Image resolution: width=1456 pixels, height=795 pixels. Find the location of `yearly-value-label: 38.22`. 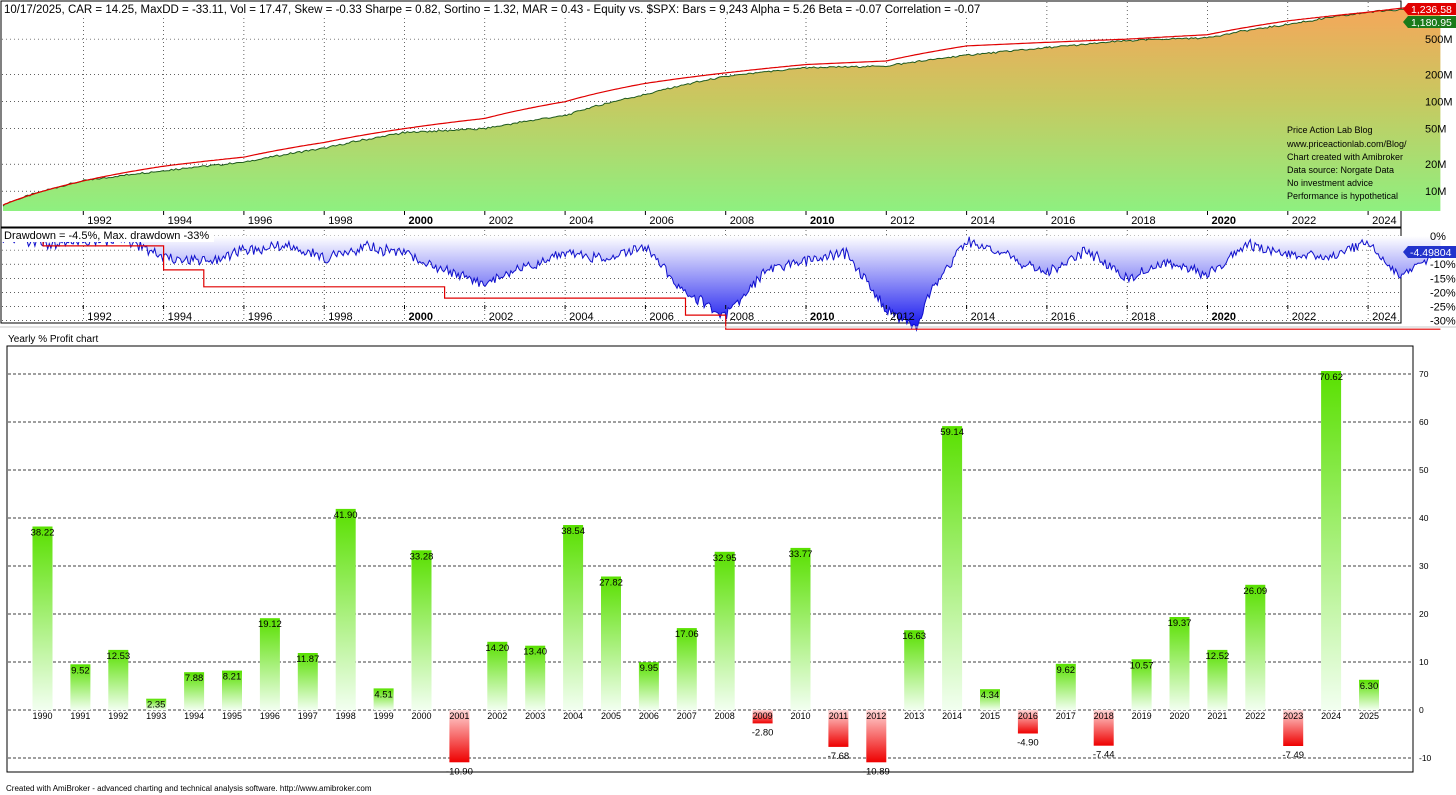

yearly-value-label: 38.22 is located at coordinates (43, 533).